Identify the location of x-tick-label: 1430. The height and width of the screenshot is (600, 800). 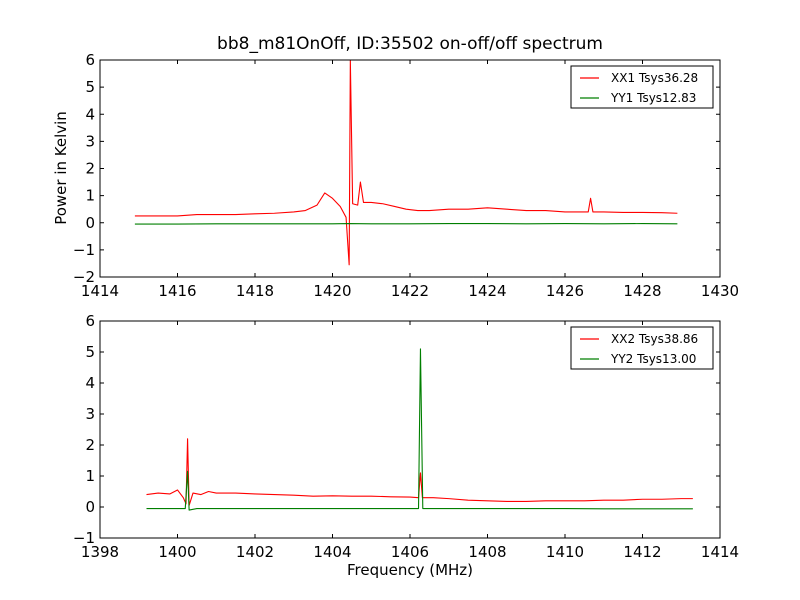
(720, 291).